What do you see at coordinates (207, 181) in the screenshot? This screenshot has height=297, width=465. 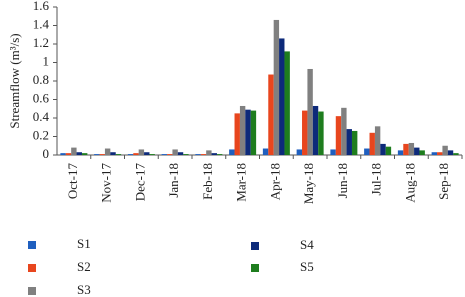 I see `x-tick-label: Feb-18` at bounding box center [207, 181].